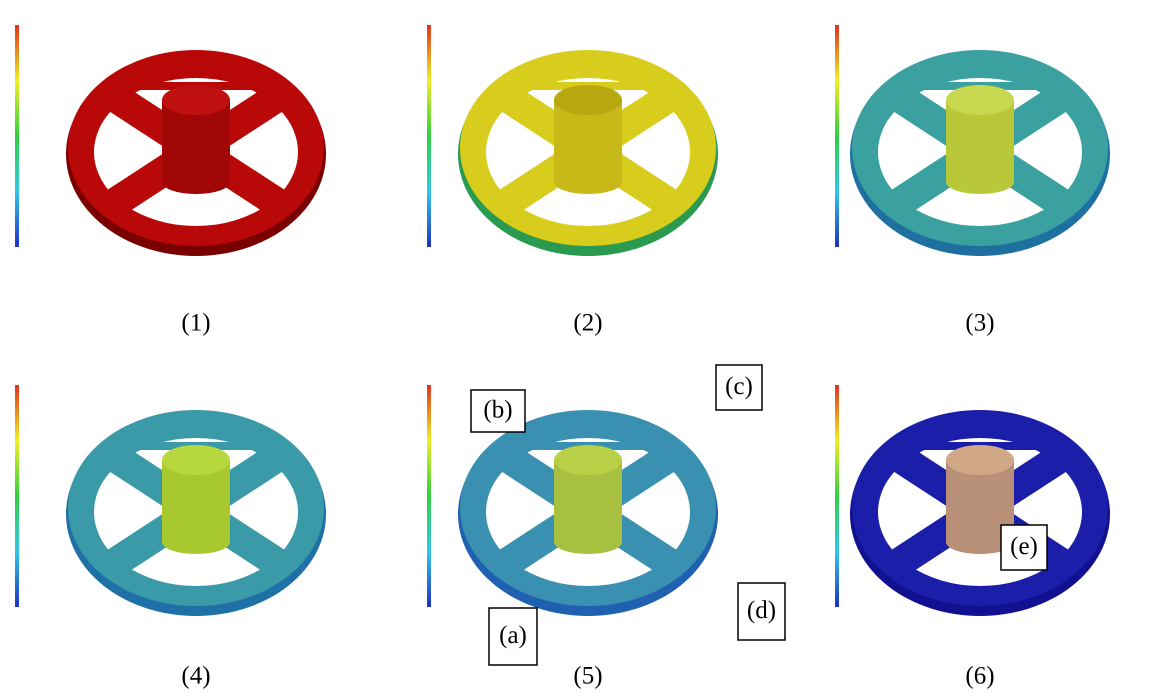 This screenshot has width=1176, height=697. What do you see at coordinates (587, 323) in the screenshot?
I see `caption: (2)` at bounding box center [587, 323].